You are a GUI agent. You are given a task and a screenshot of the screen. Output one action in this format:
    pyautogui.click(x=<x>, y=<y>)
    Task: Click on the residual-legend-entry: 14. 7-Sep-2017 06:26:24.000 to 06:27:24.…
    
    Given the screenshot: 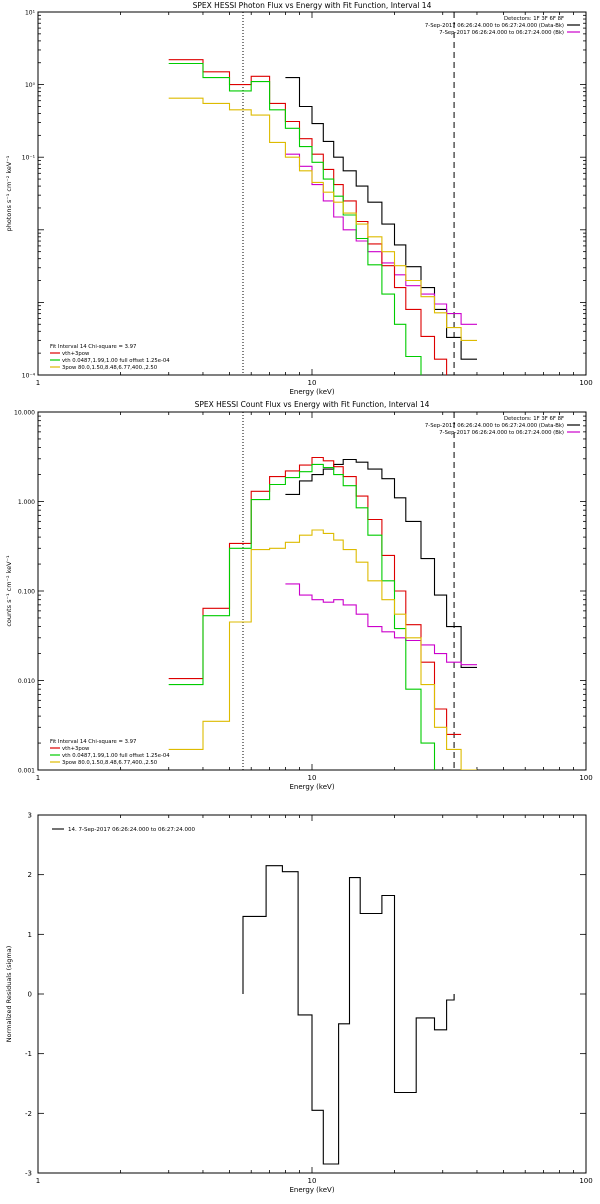 What is the action you would take?
    pyautogui.click(x=131, y=830)
    